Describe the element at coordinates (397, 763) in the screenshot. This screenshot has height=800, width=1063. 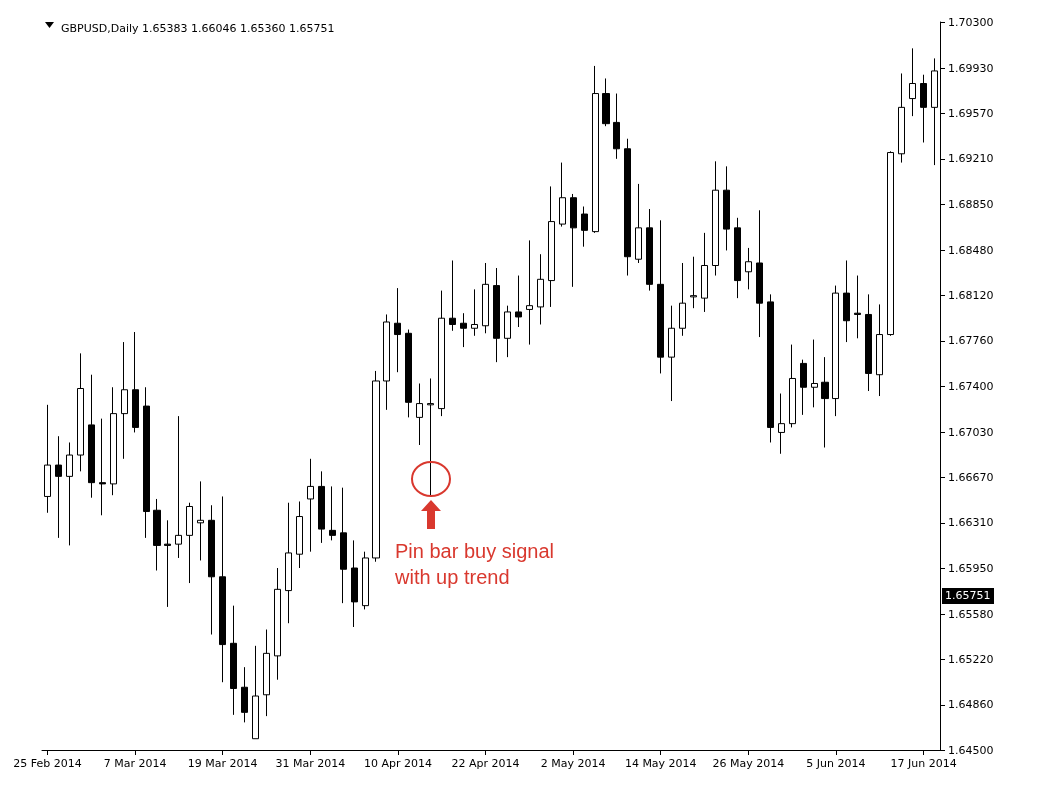
I see `x-tick-label: 10 Apr 2014` at that location.